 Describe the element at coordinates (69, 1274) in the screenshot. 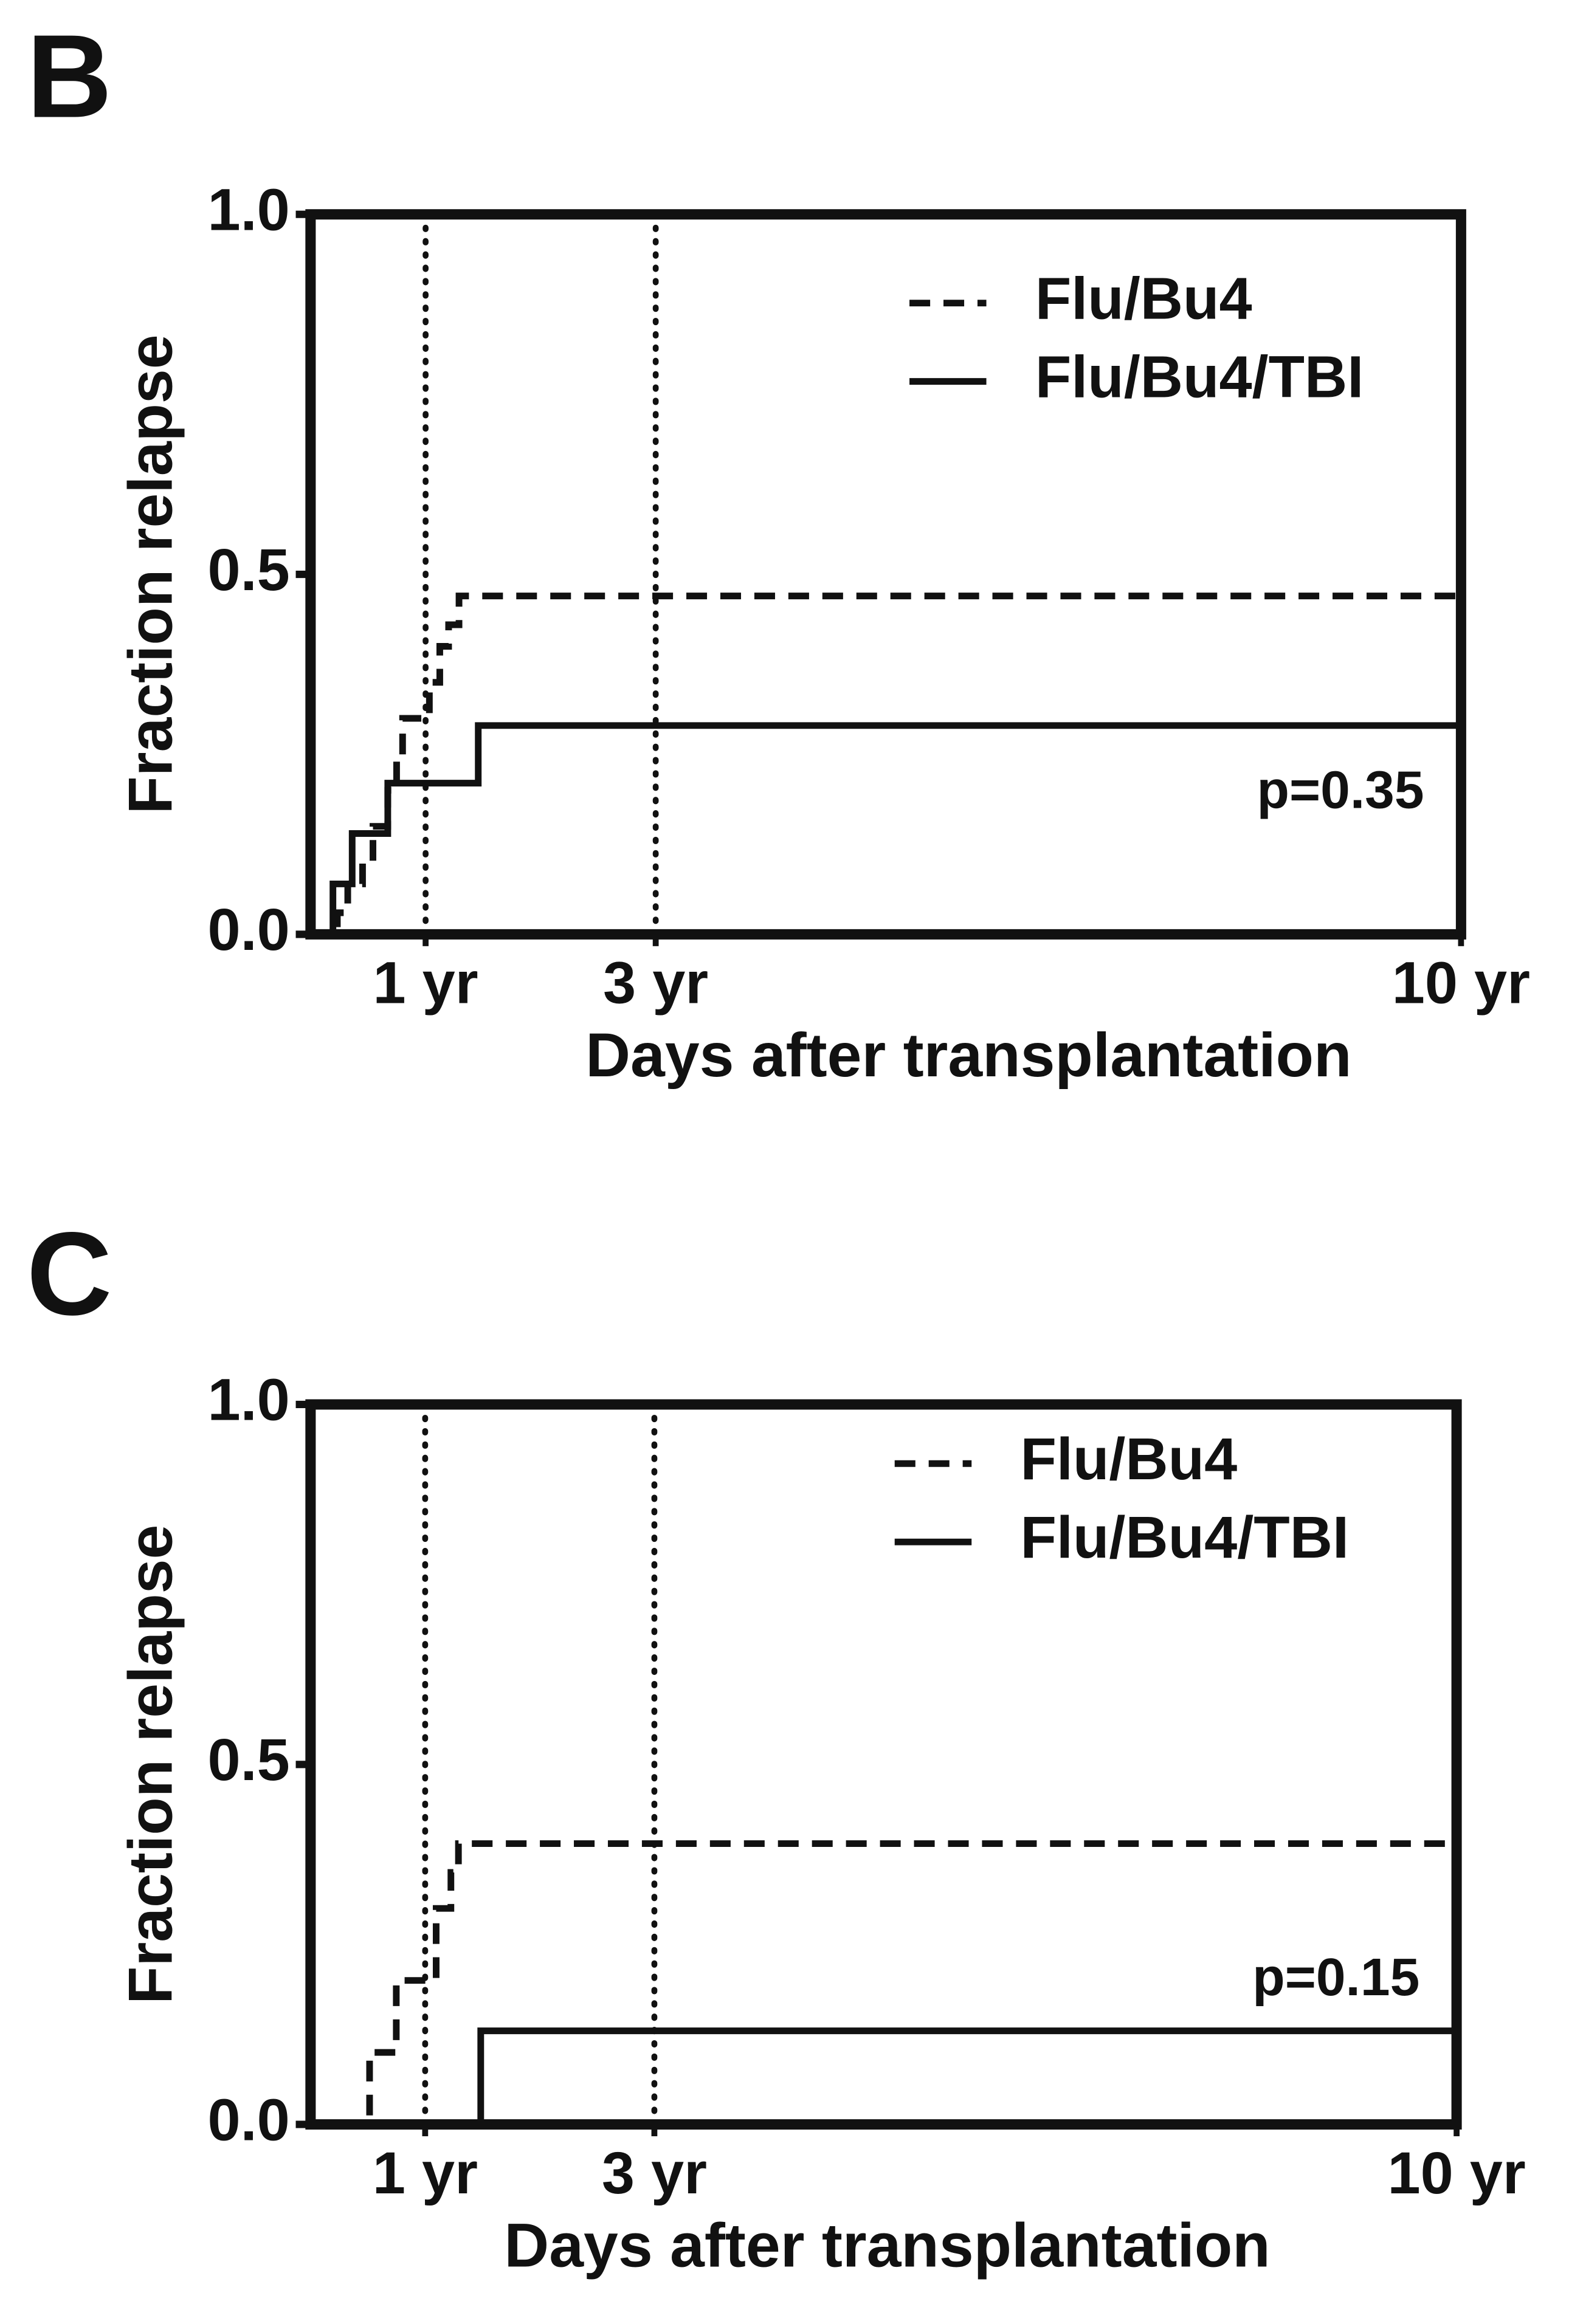

I see `panel-letter: C` at that location.